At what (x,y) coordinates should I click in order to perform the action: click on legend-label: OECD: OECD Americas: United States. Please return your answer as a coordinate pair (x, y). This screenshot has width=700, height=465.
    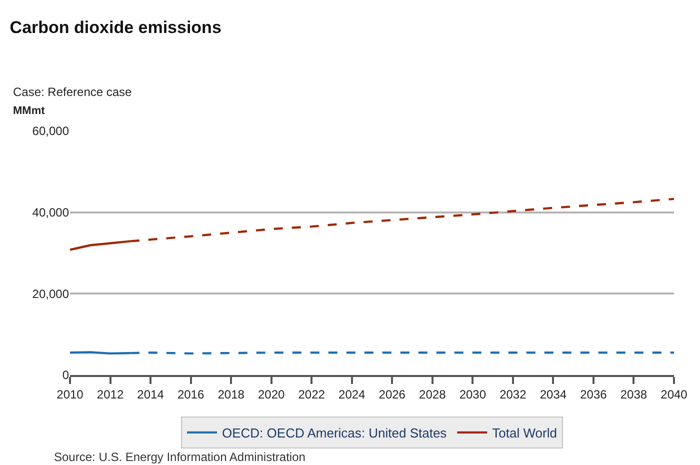
    Looking at the image, I should click on (335, 433).